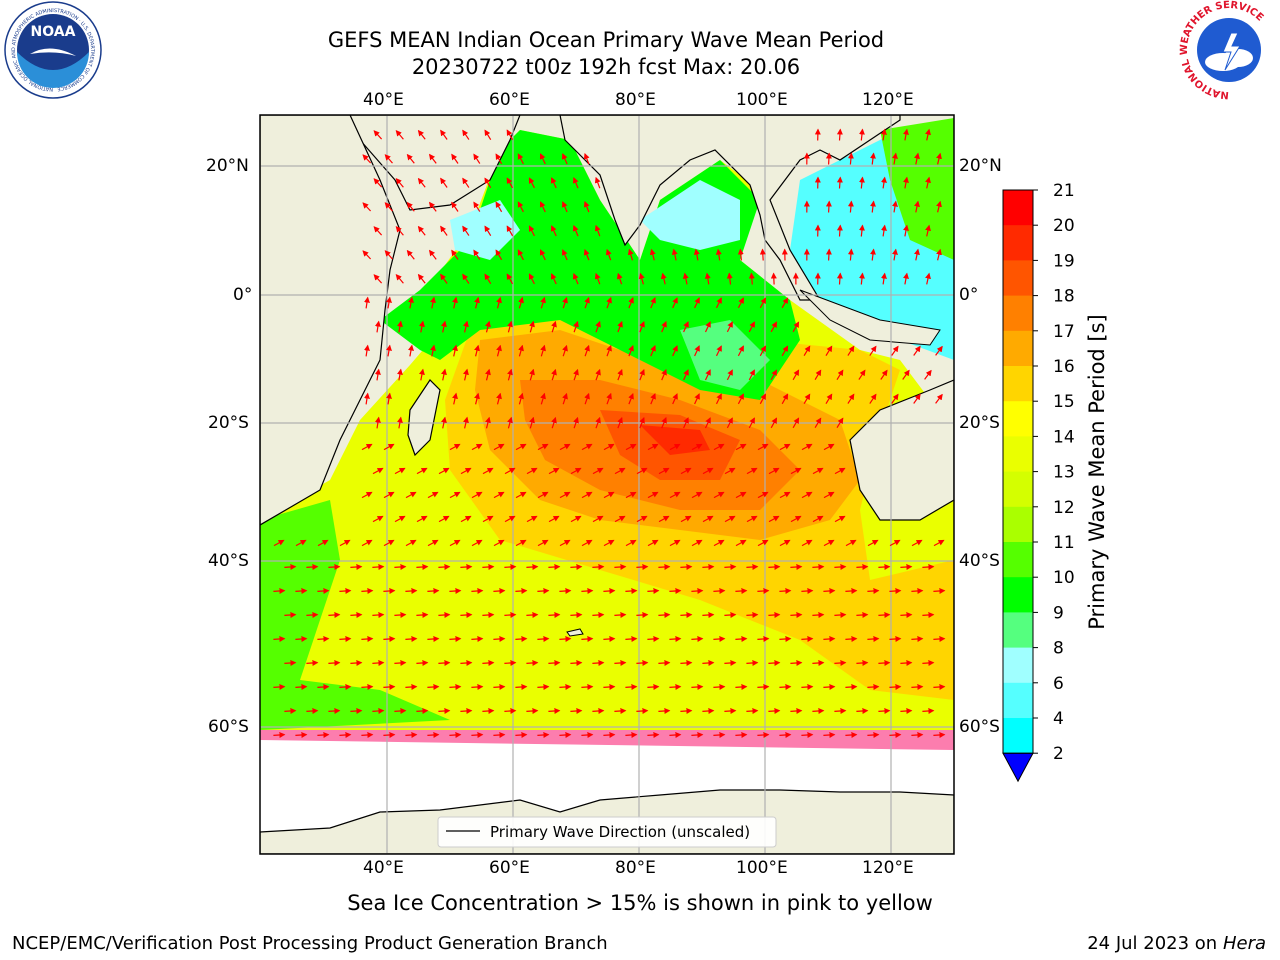  What do you see at coordinates (979, 423) in the screenshot?
I see `lat-label-right: 20°S` at bounding box center [979, 423].